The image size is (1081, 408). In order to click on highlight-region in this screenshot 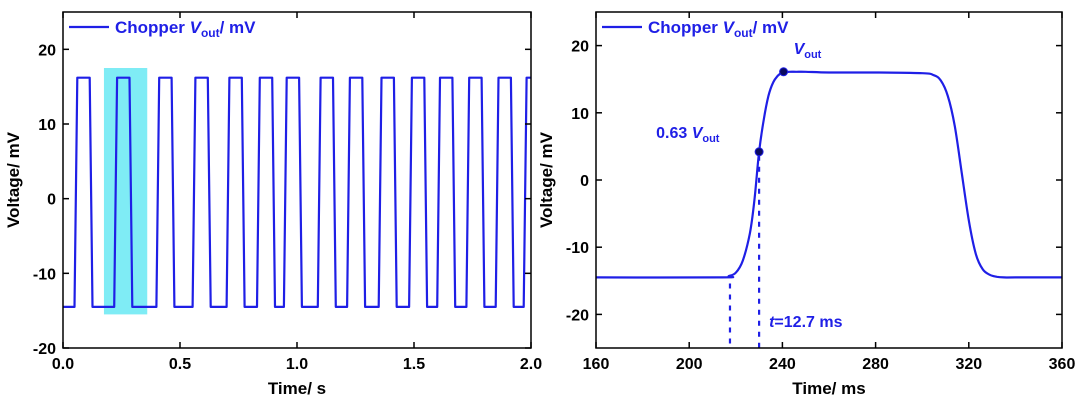, I will do `click(125, 191)`.